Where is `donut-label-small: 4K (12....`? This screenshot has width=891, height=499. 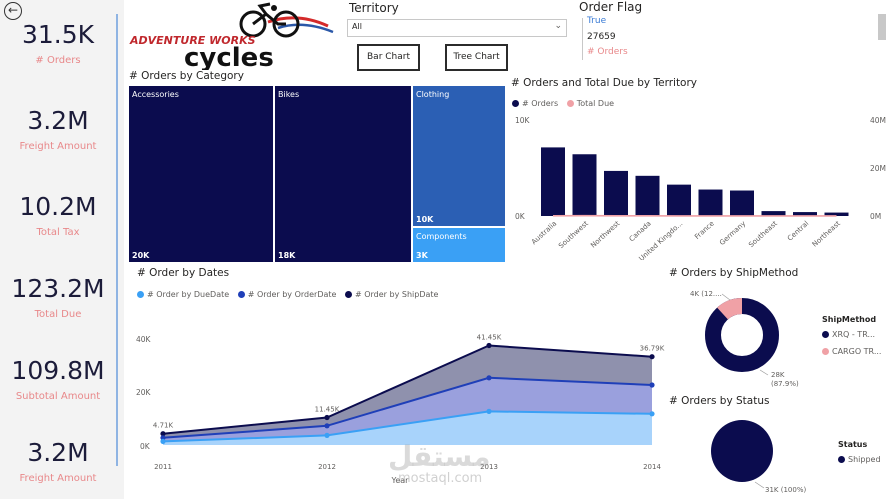 donut-label-small: 4K (12.... is located at coordinates (706, 294).